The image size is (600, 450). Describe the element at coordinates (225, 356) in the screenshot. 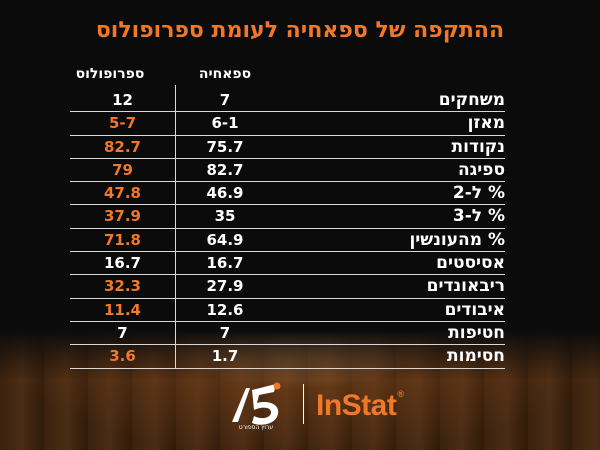

I see `spahiya-value: 1.7` at that location.